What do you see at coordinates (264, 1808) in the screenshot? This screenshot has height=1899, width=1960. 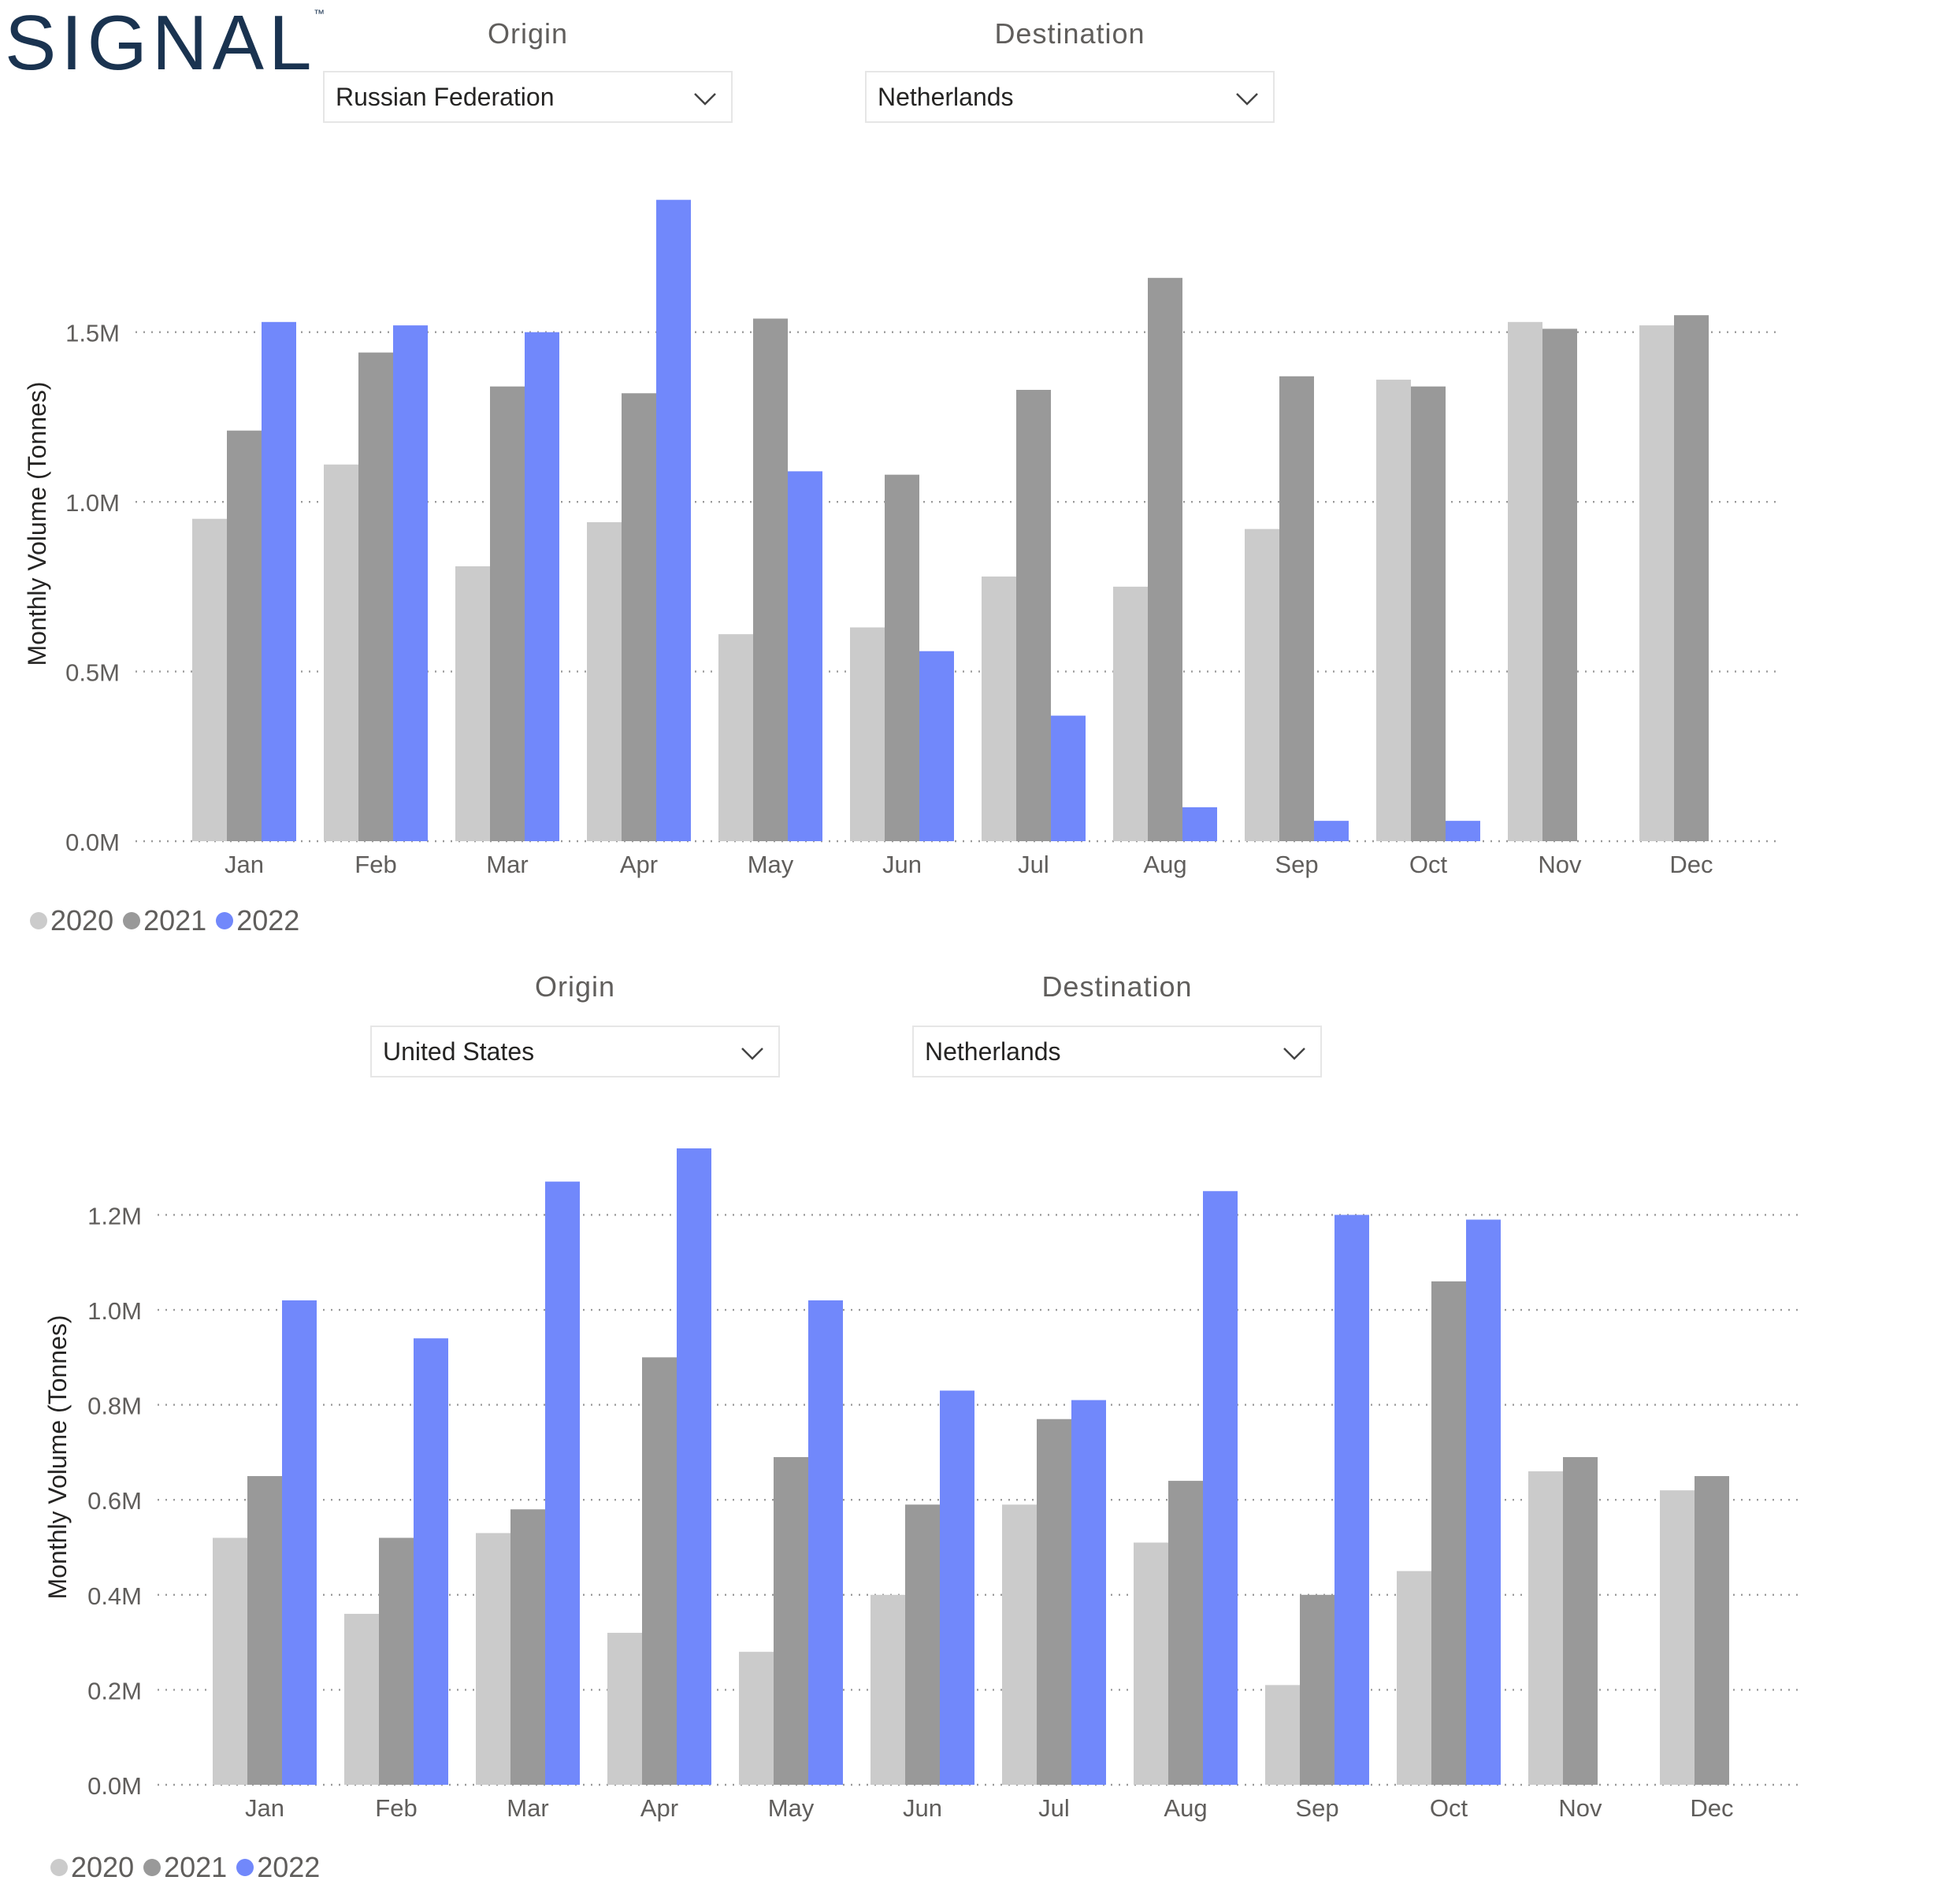 I see `x-tick-label: Jan` at bounding box center [264, 1808].